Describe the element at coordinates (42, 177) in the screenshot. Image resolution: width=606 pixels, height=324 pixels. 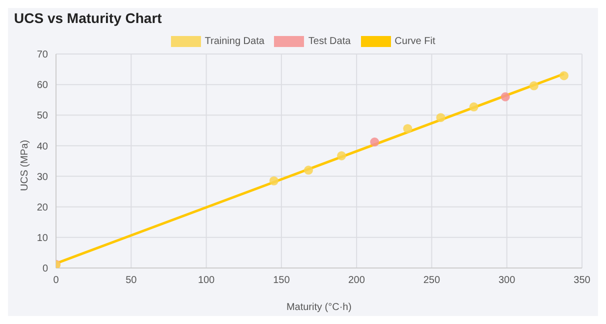
I see `y-tick-label: 30` at that location.